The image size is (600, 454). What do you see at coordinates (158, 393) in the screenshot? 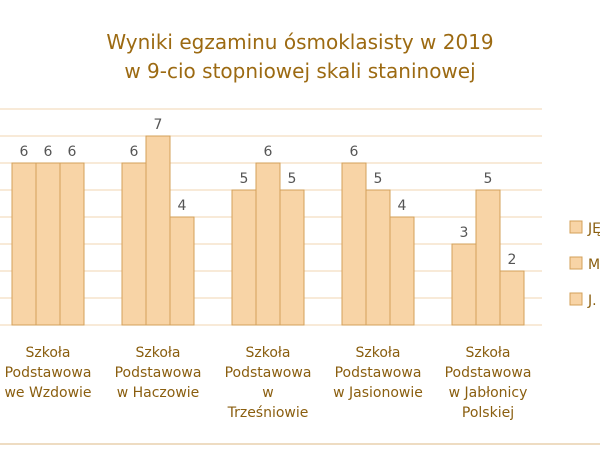
I see `category-label: w Haczowie` at bounding box center [158, 393].